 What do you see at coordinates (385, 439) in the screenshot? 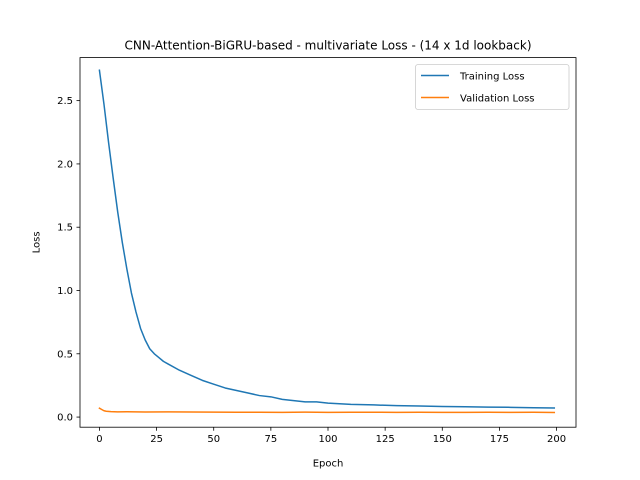
I see `x-tick-label: 125` at bounding box center [385, 439].